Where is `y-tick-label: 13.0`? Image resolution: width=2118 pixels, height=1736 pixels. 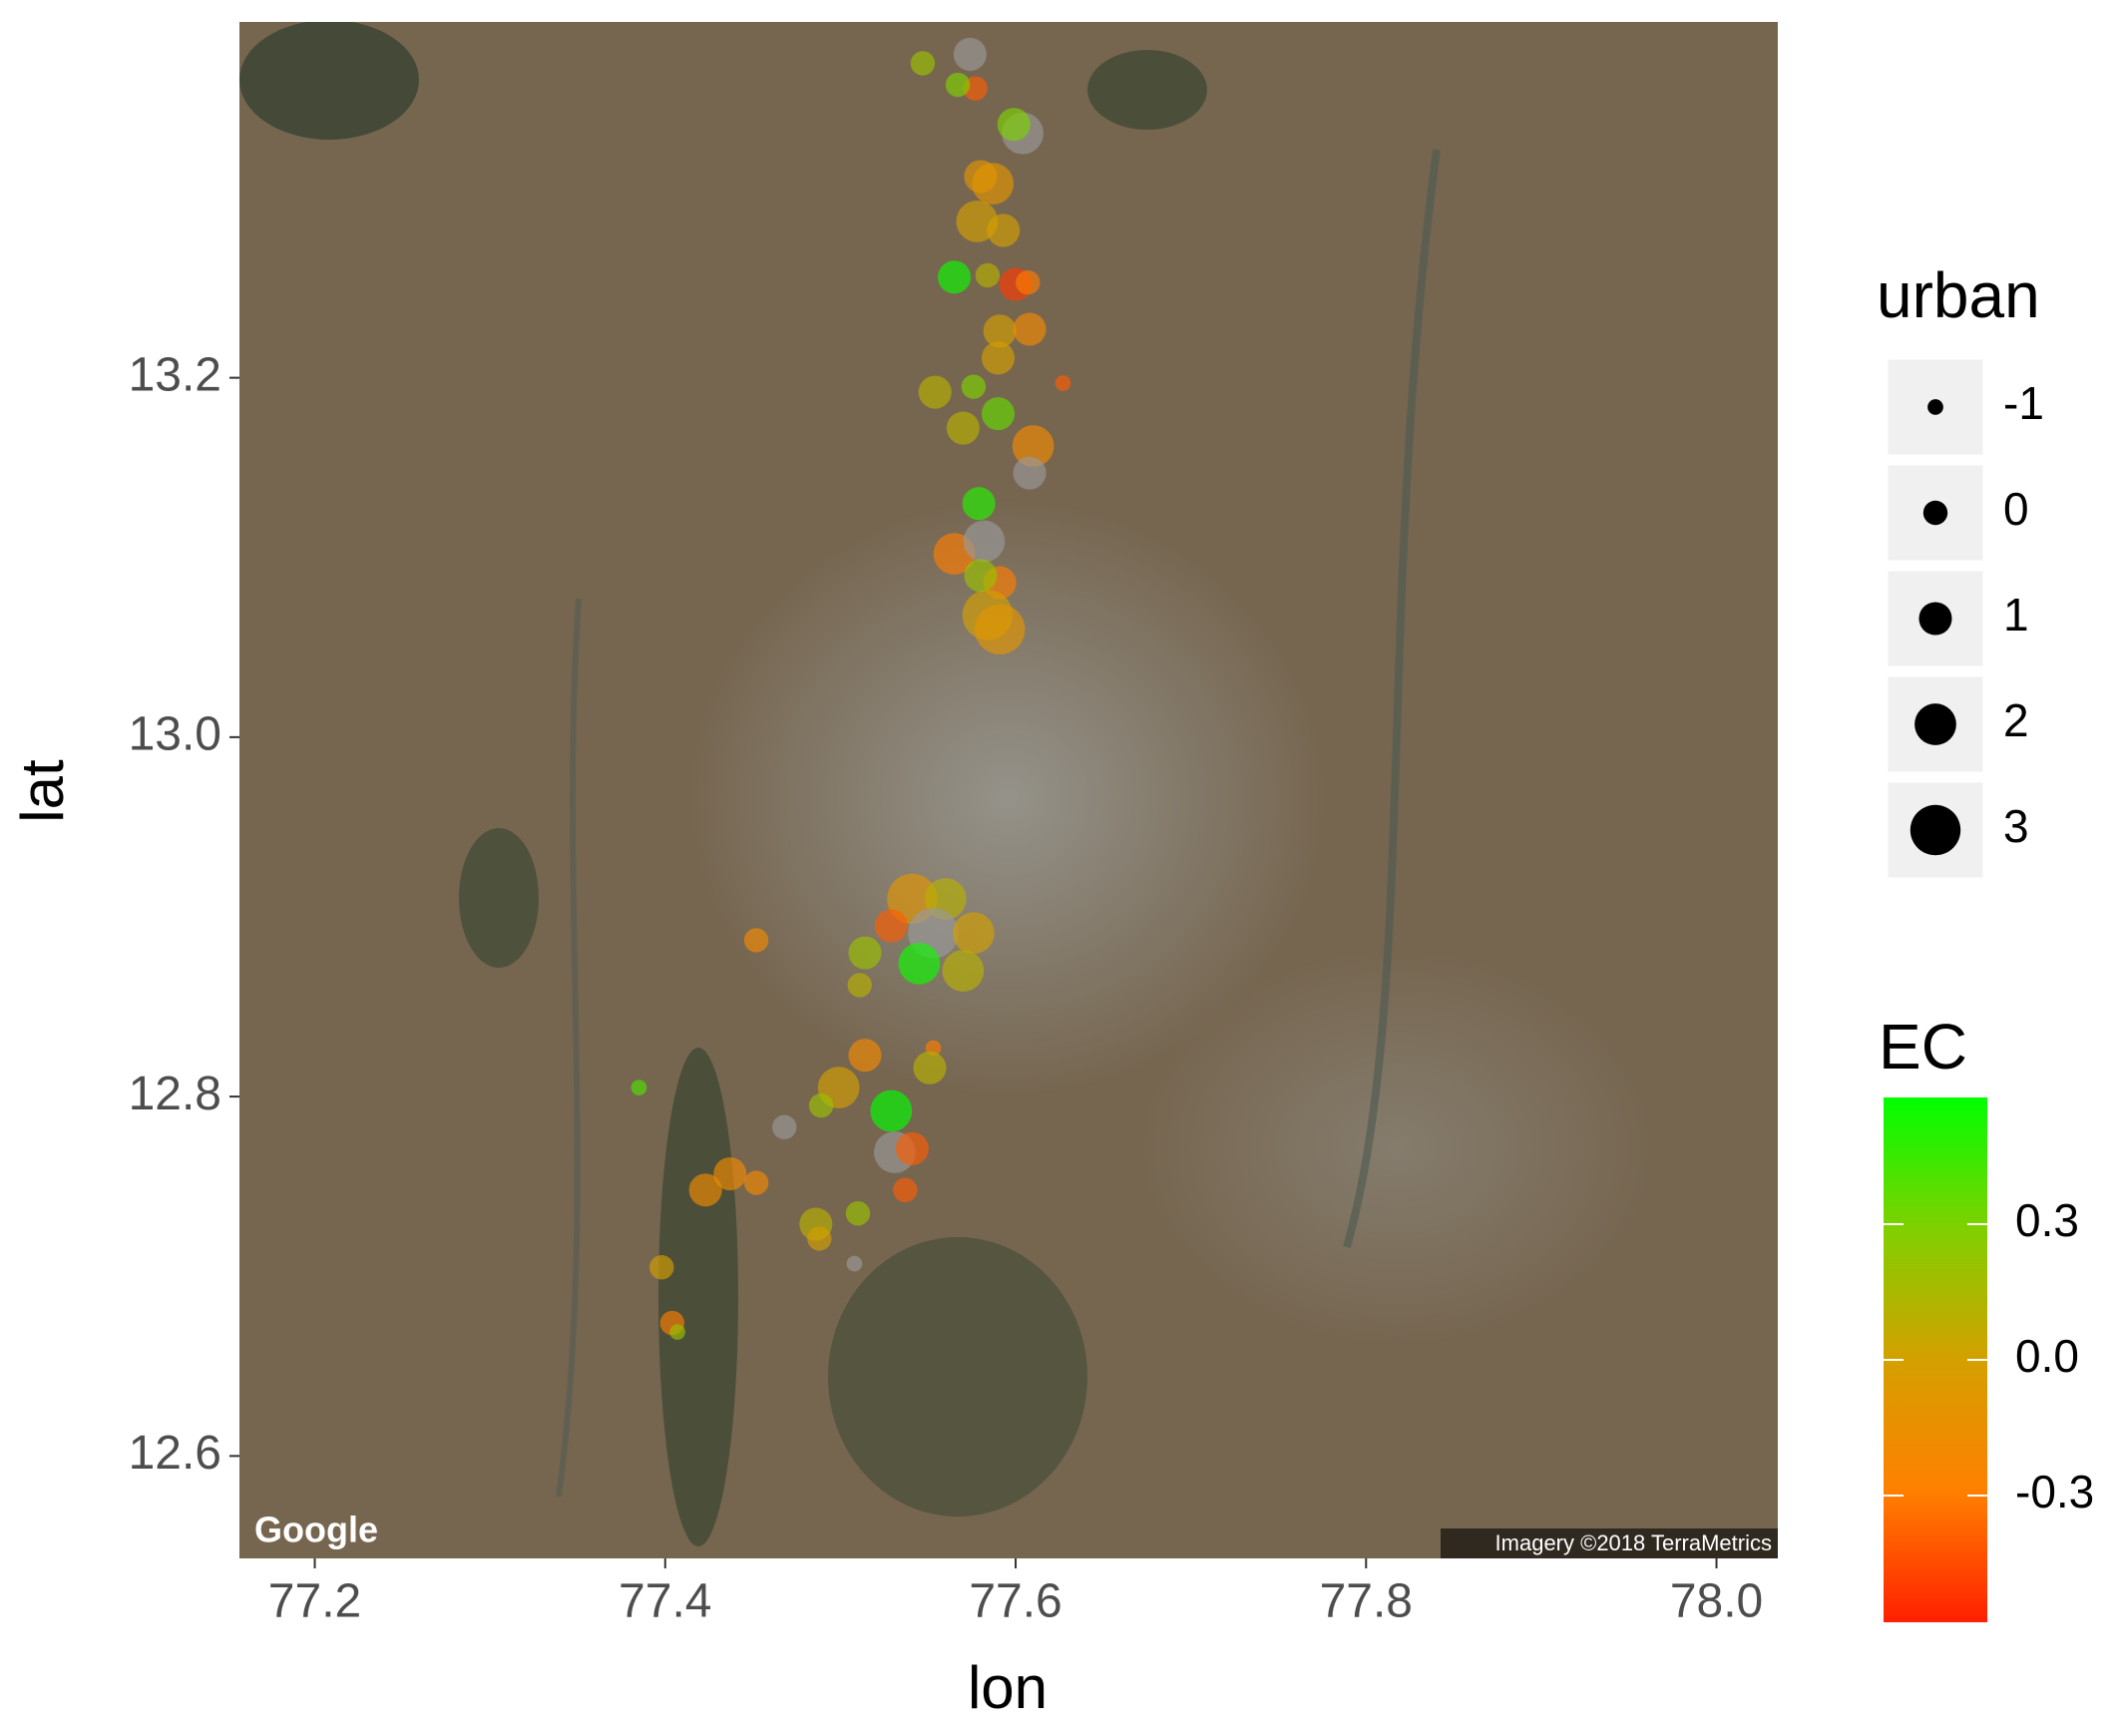
y-tick-label: 13.0 is located at coordinates (175, 734).